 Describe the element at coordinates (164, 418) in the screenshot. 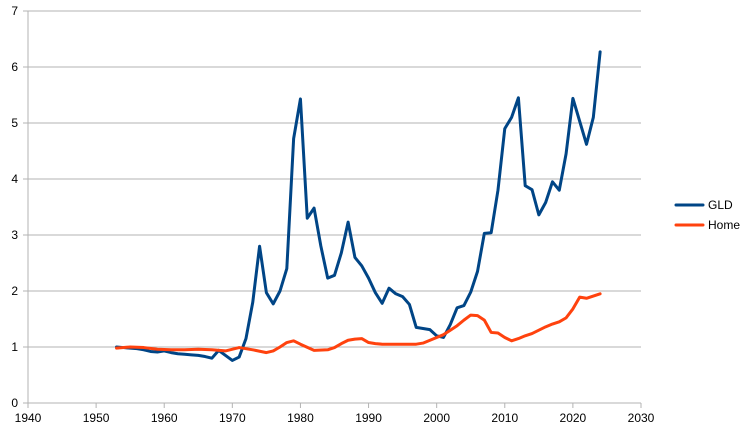

I see `x-tick-label: 1960` at that location.